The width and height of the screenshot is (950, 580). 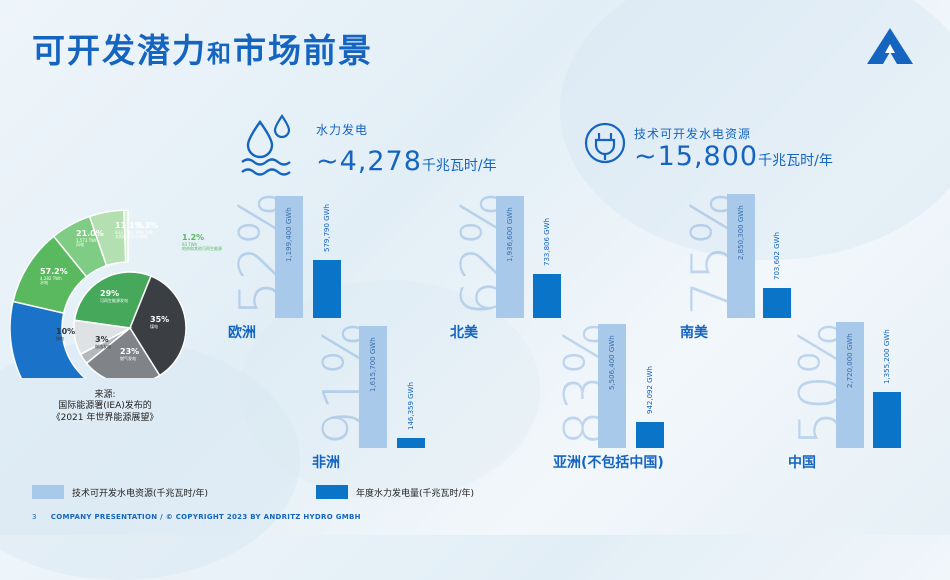 I want to click on annual-generation-value: 733,806 GWh, so click(x=547, y=242).